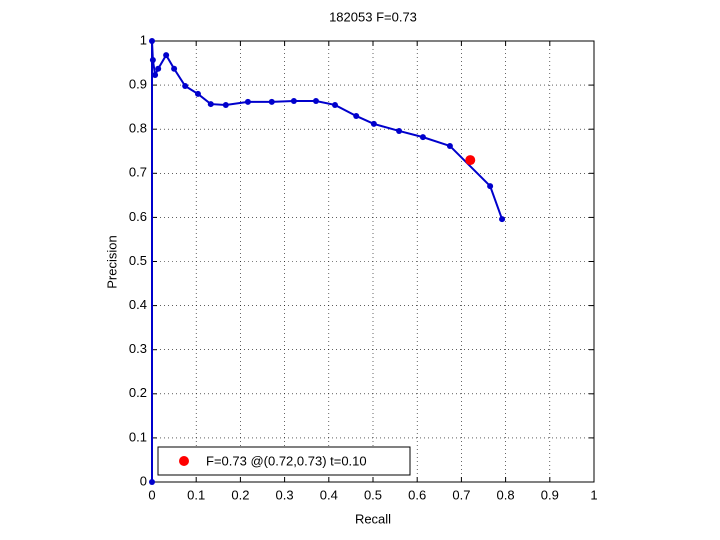  What do you see at coordinates (138, 436) in the screenshot?
I see `y-tick-label: 0.1` at bounding box center [138, 436].